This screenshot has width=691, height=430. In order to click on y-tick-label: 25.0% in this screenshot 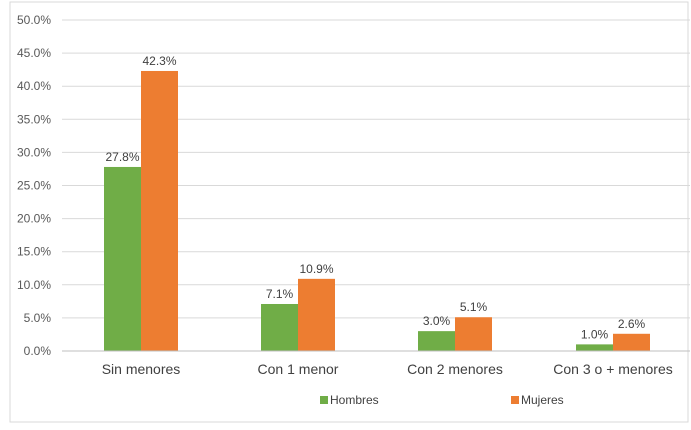, I will do `click(34, 186)`.